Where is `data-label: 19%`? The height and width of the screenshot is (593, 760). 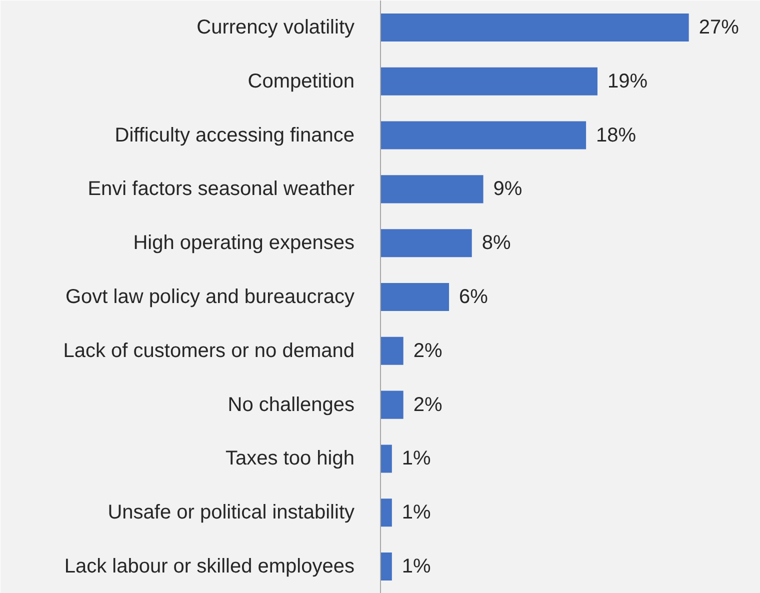 data-label: 19% is located at coordinates (627, 81).